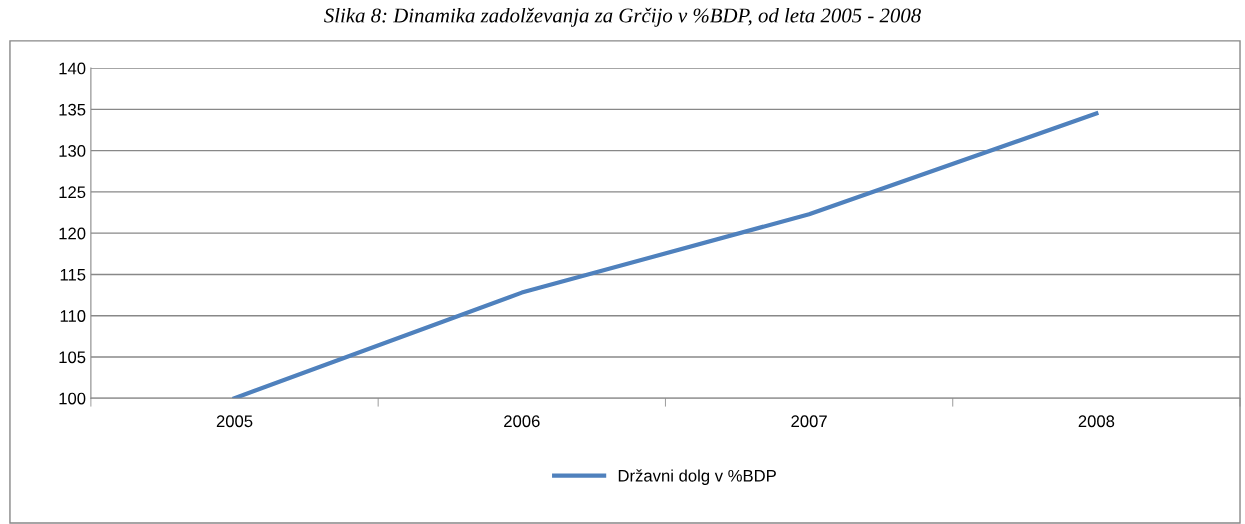 This screenshot has height=524, width=1245. Describe the element at coordinates (73, 275) in the screenshot. I see `y-tick-label: 115` at that location.